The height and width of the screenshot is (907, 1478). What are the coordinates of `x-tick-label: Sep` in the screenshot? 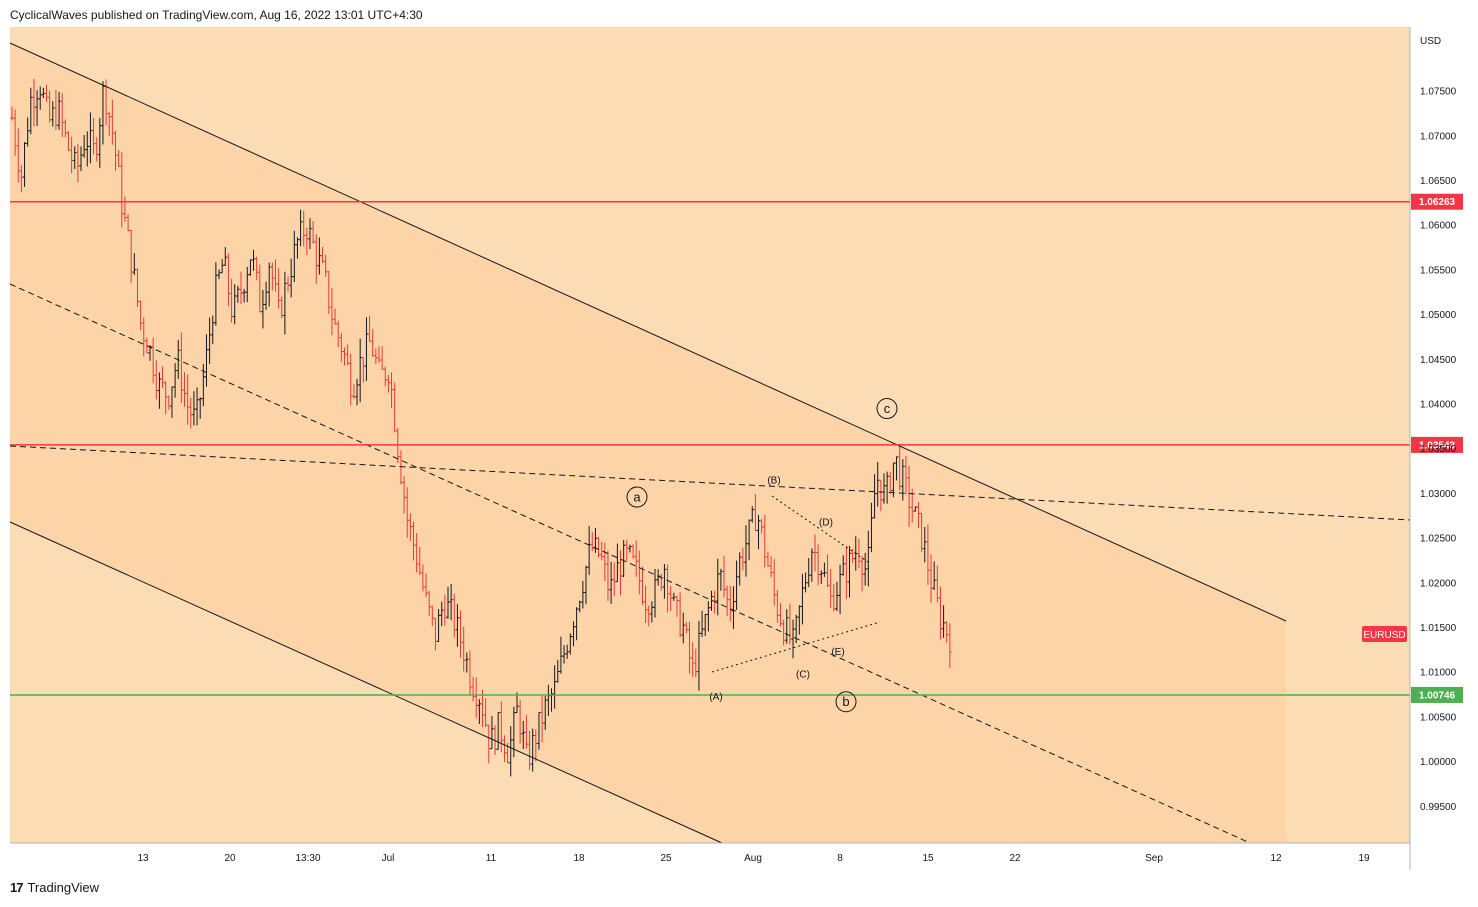 It's located at (1154, 858).